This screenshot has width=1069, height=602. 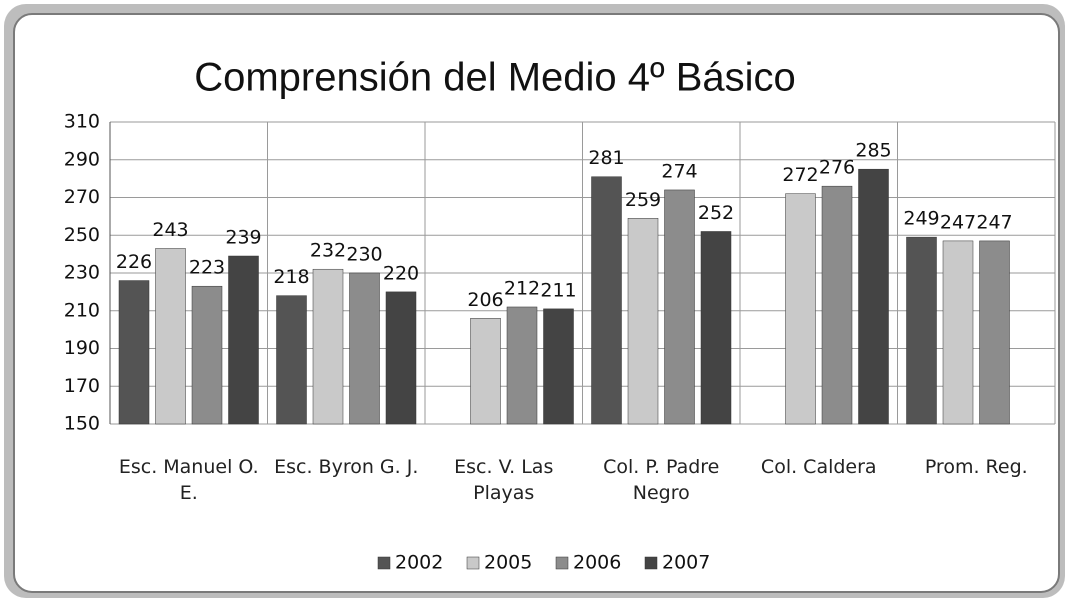 I want to click on legend-label: 2006, so click(x=597, y=563).